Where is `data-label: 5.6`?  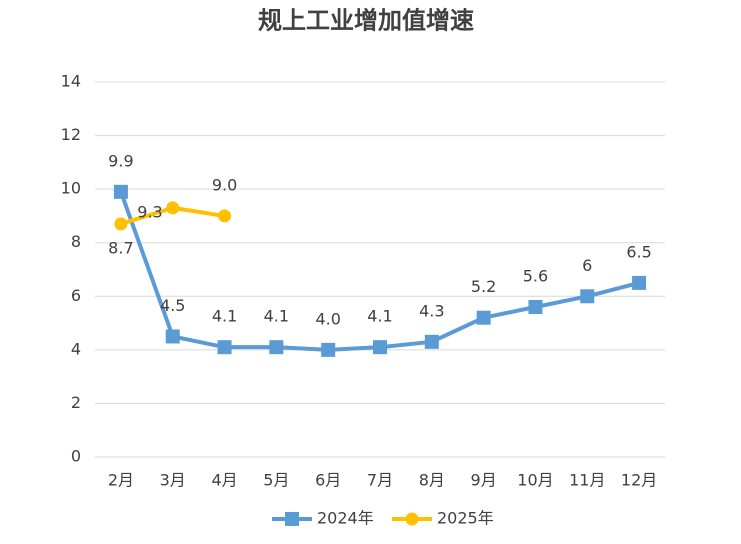
data-label: 5.6 is located at coordinates (535, 276).